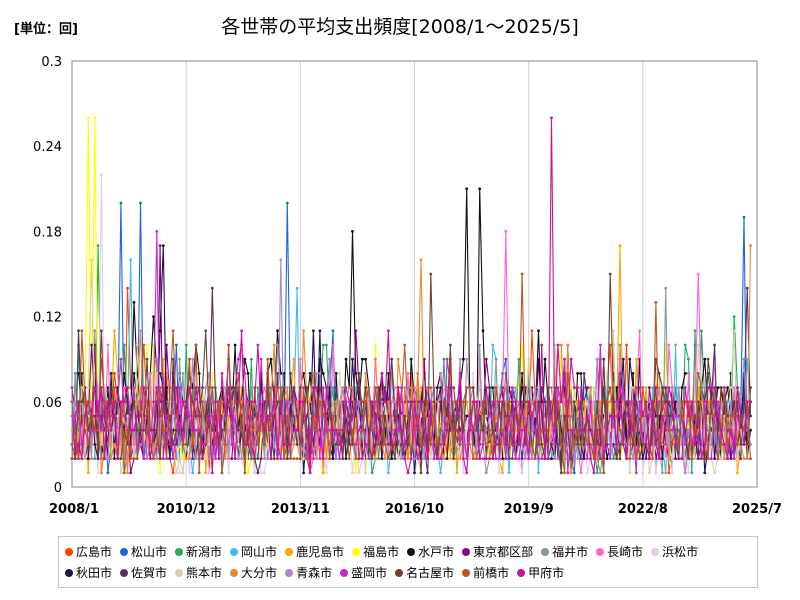  Describe the element at coordinates (503, 552) in the screenshot. I see `legend-label: 東京都区部` at that location.